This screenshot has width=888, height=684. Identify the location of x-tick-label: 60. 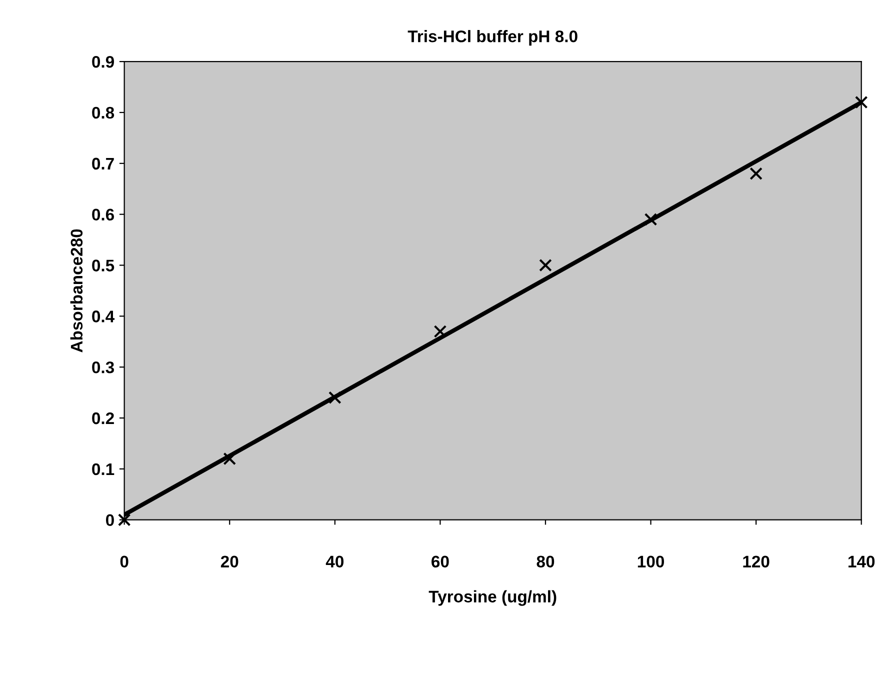
(440, 562).